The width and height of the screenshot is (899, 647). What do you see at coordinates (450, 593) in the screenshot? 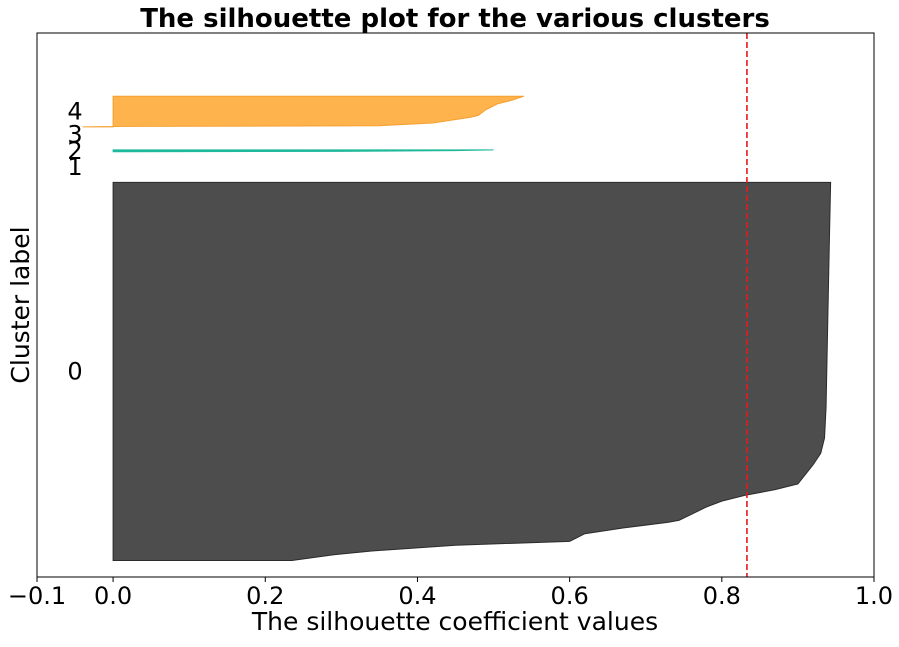
I see `x-axis-ticks: −0.1 0.0 0.2 0.4 0.6 0.8 1.0` at bounding box center [450, 593].